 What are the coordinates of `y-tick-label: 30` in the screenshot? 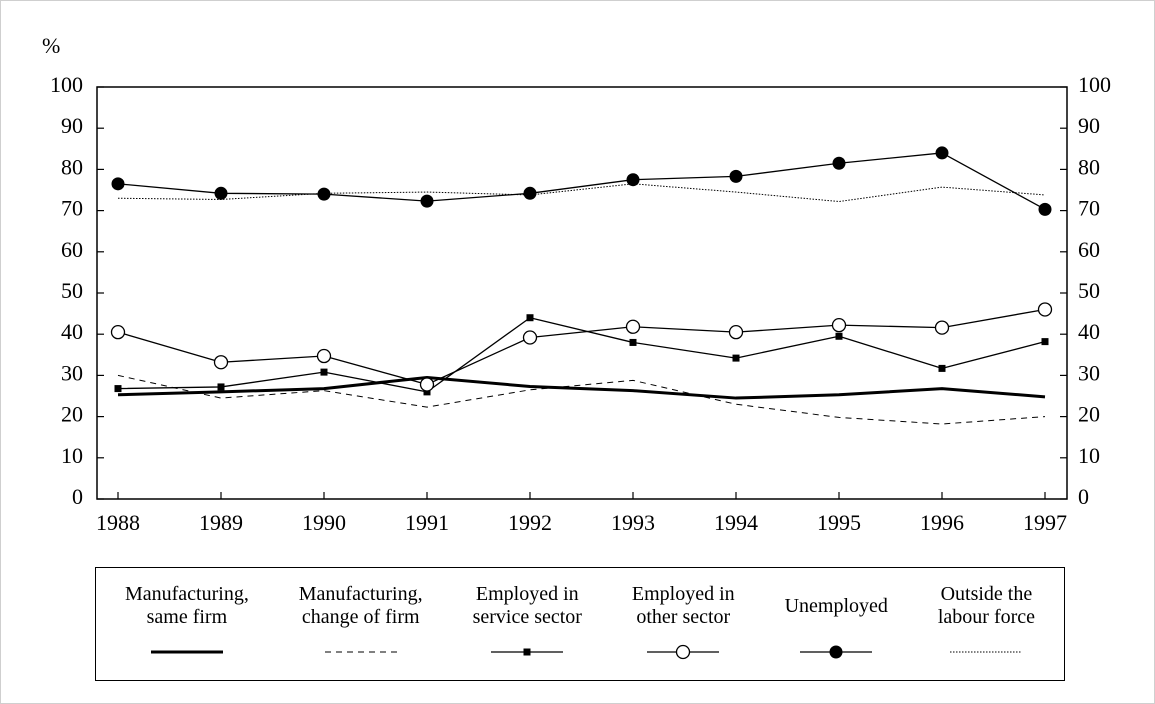 It's located at (72, 372).